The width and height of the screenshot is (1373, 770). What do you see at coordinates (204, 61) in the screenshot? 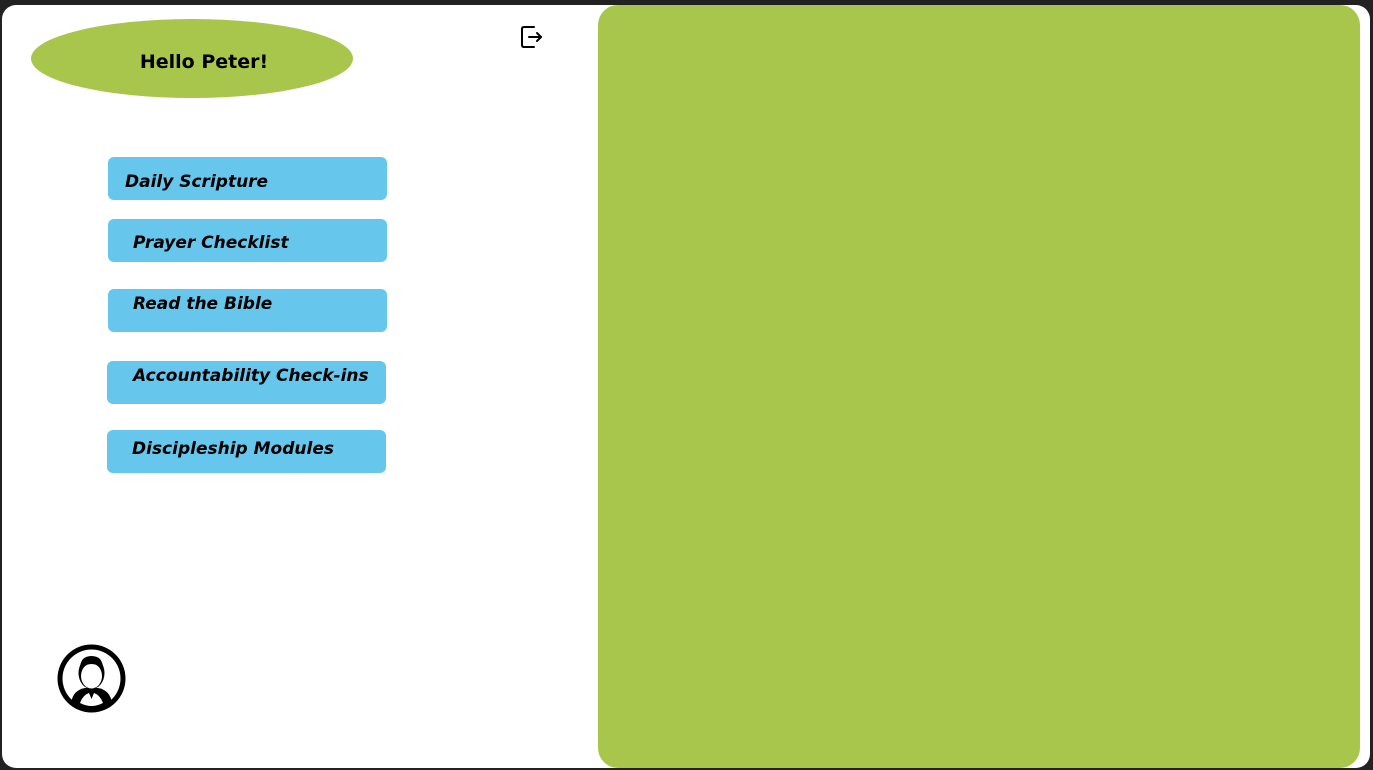
I see `greeting-text: Hello Peter!` at bounding box center [204, 61].